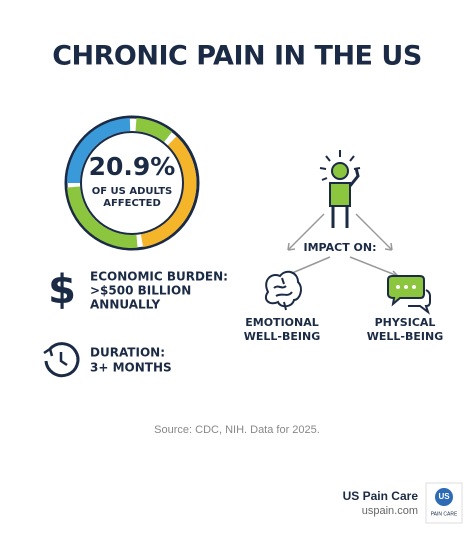  I want to click on logo-mark: US, so click(444, 496).